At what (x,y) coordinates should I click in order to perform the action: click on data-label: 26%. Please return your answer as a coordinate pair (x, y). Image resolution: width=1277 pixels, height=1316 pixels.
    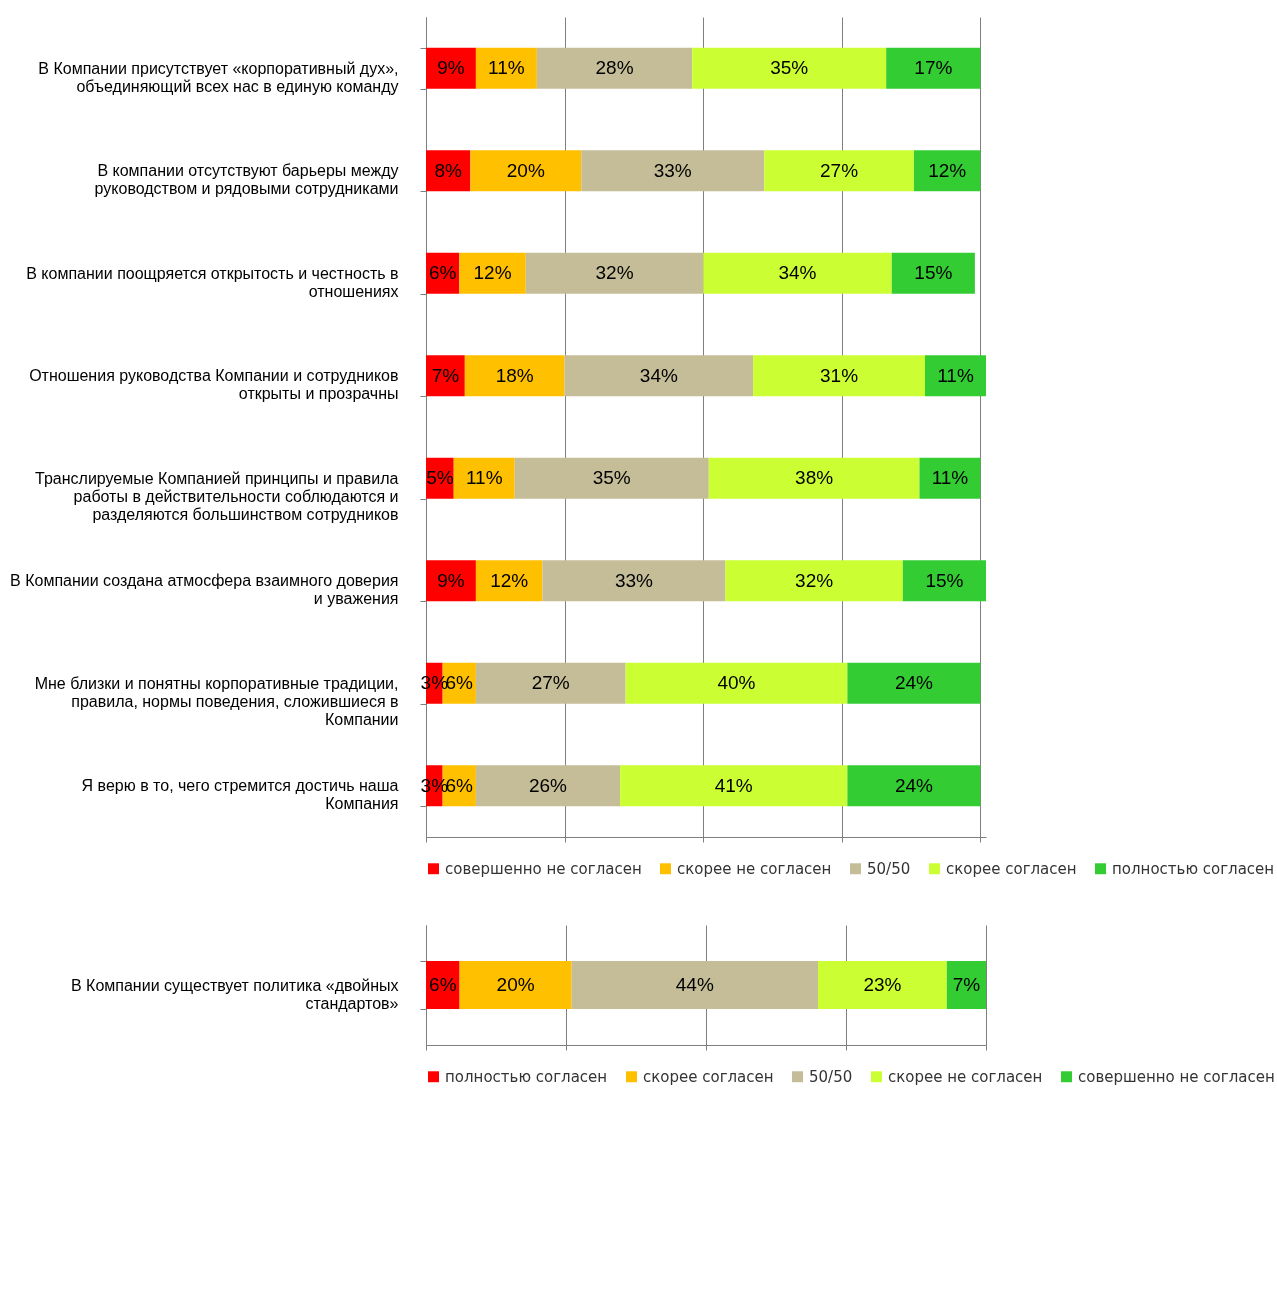
    Looking at the image, I should click on (548, 785).